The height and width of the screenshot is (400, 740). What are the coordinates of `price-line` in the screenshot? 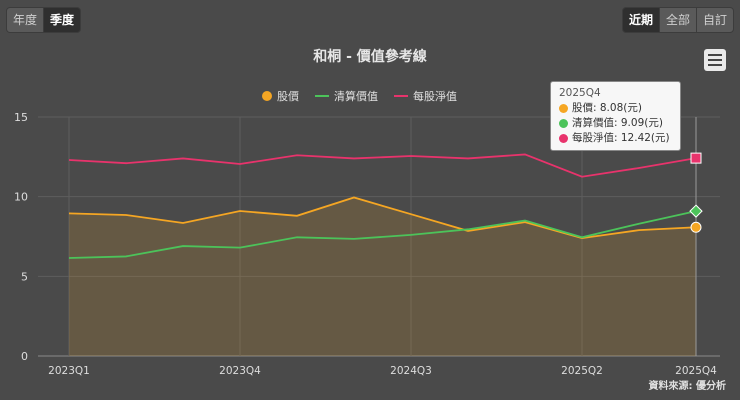 It's located at (382, 218).